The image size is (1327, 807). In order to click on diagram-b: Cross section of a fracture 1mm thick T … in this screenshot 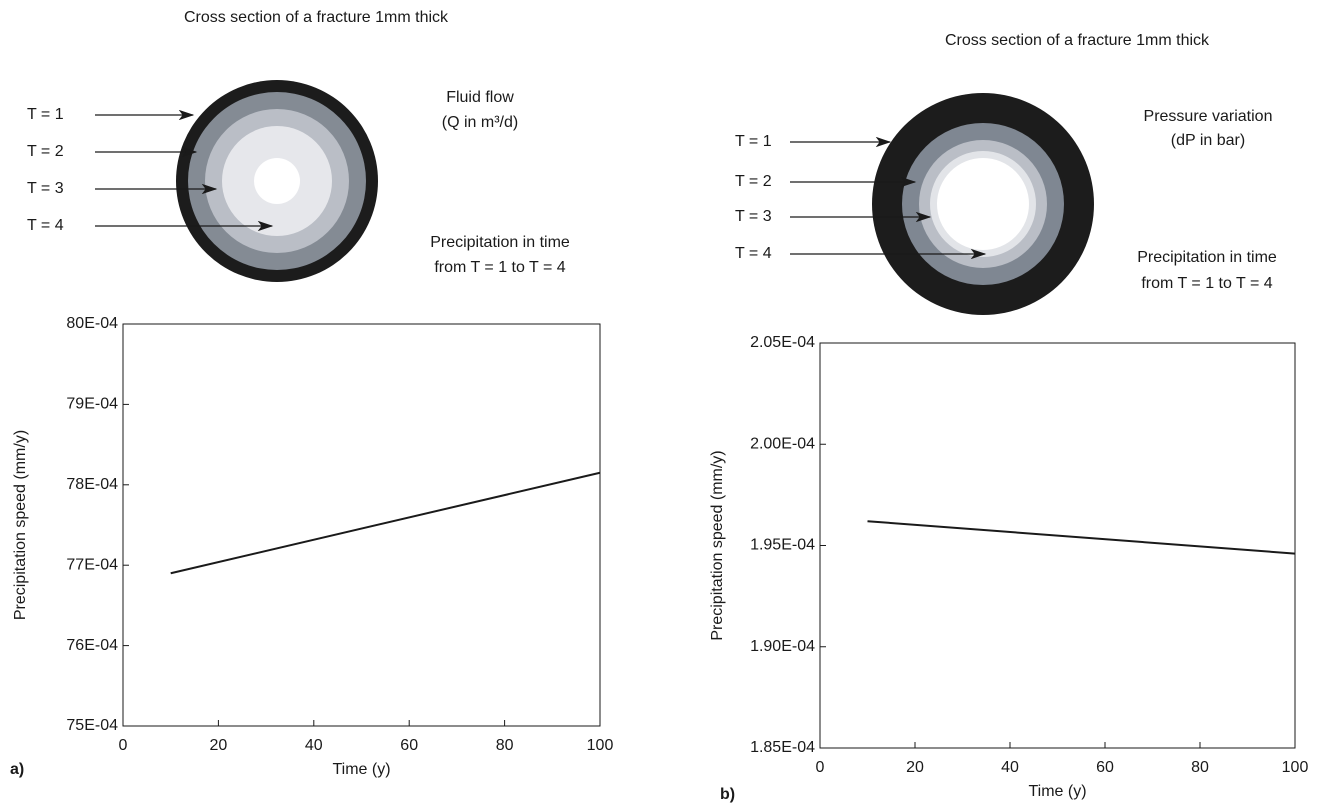, I will do `click(1006, 173)`.